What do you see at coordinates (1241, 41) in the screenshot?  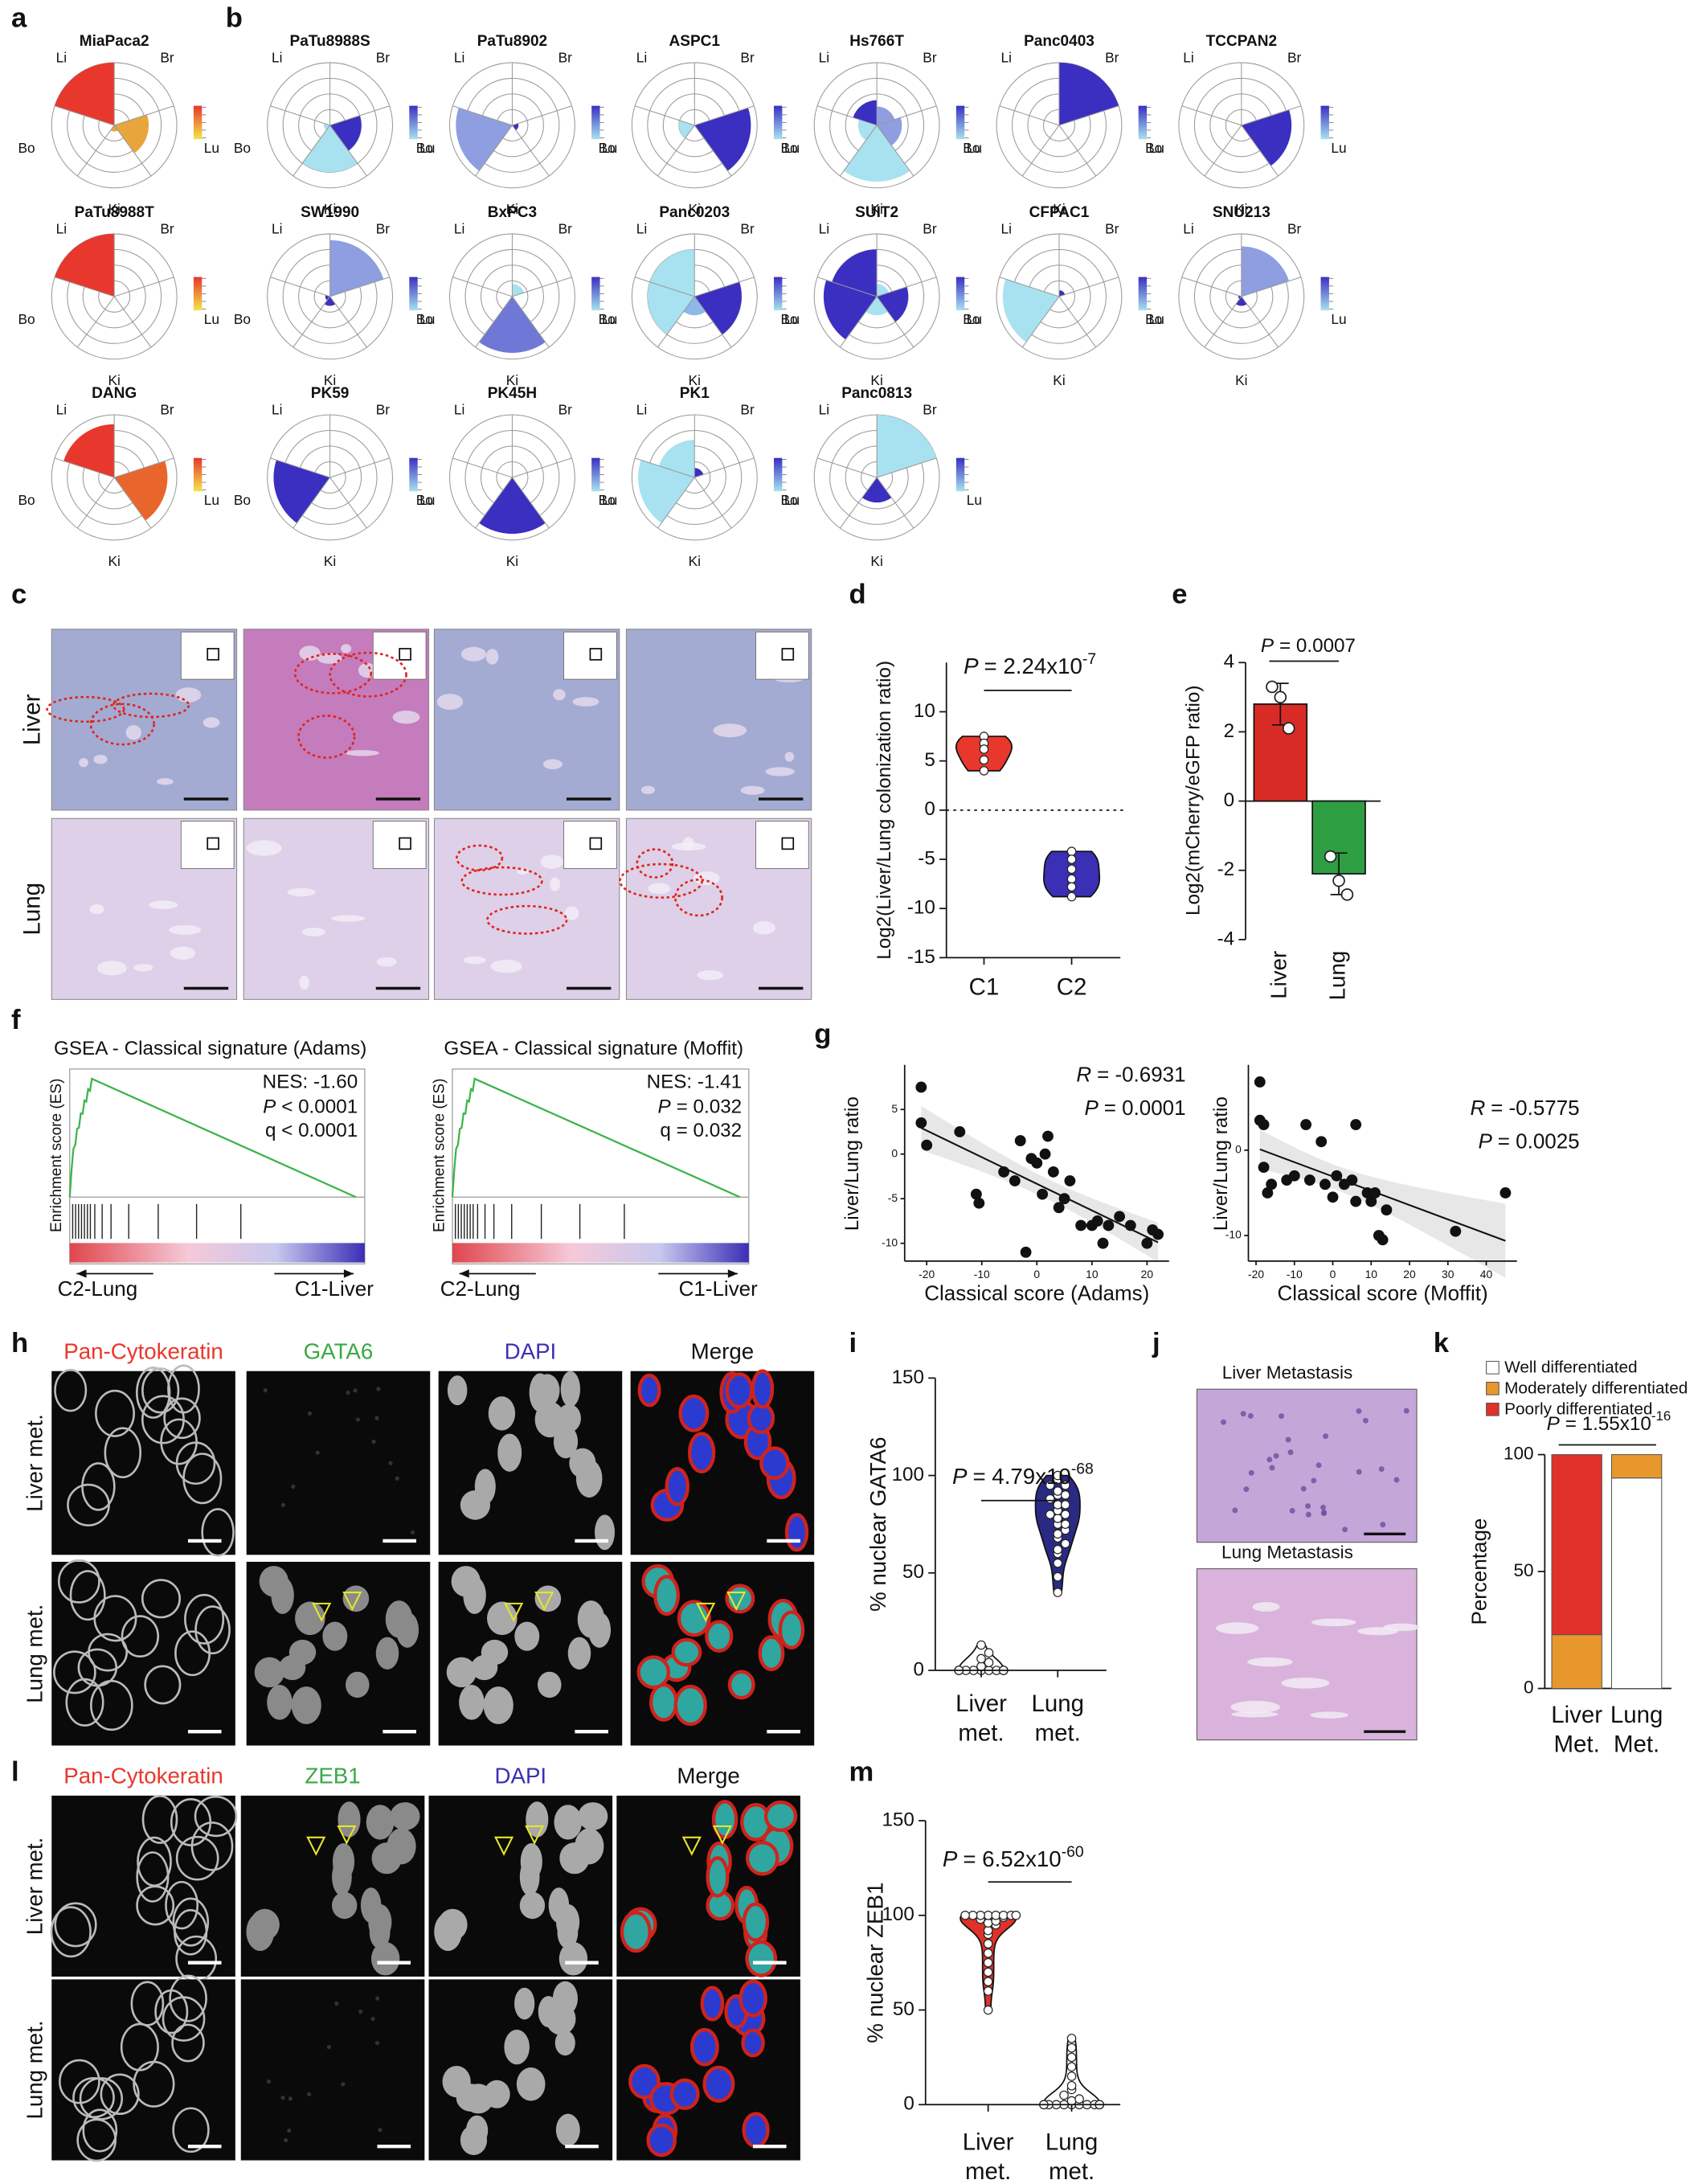 I see `radar-title: TCCPAN2` at bounding box center [1241, 41].